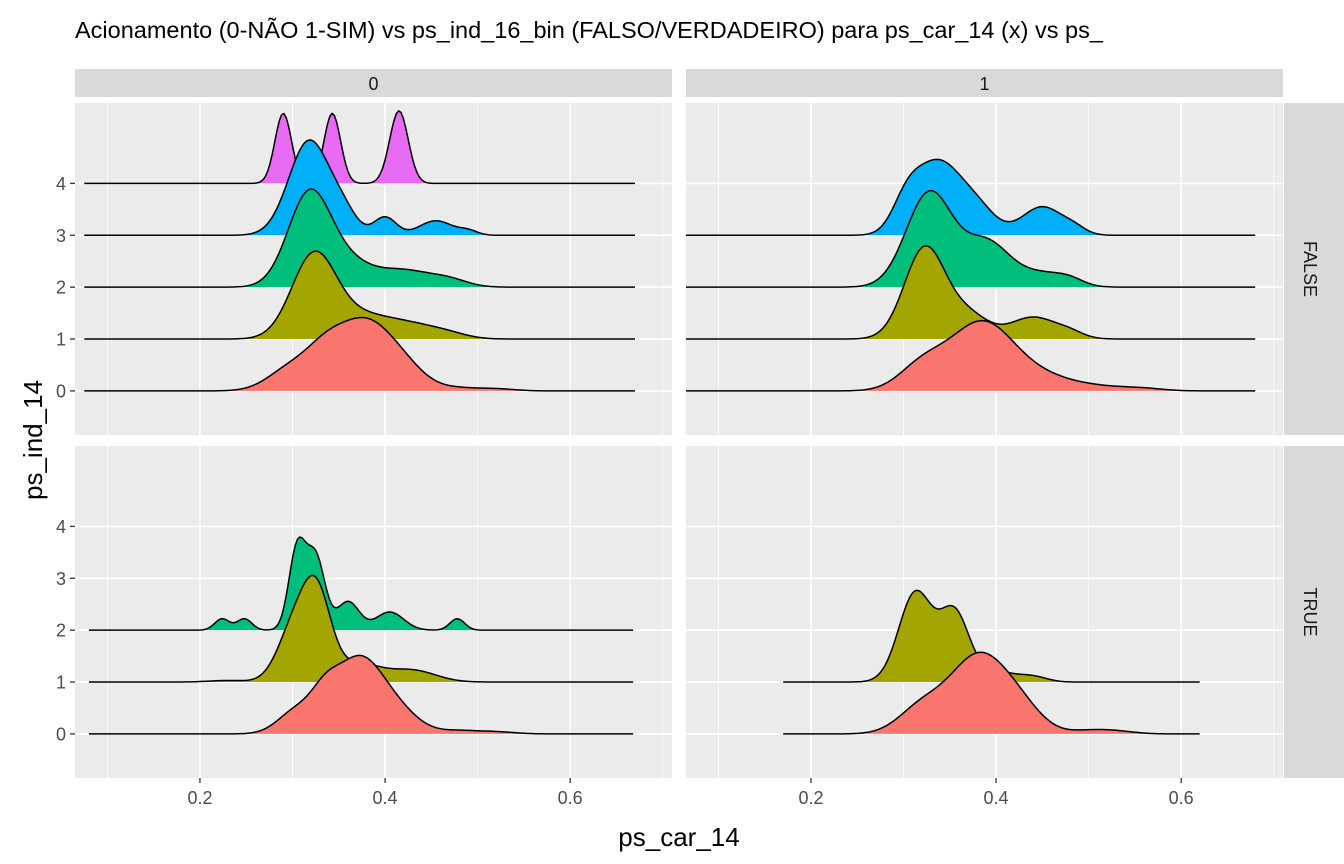  I want to click on facet-strip-row-true, so click(1314, 612).